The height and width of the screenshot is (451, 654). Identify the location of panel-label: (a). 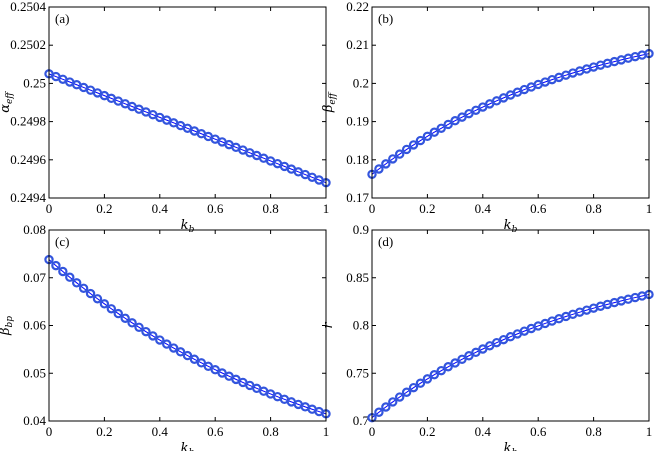
(62, 18).